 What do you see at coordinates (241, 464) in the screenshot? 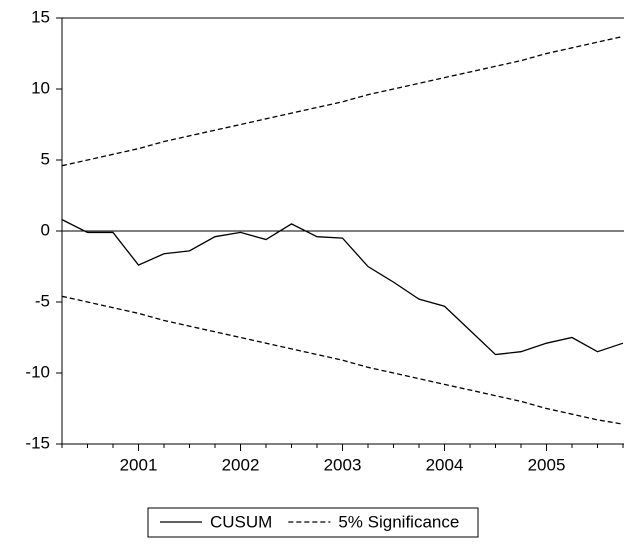
I see `x-tick-label: 2002` at bounding box center [241, 464].